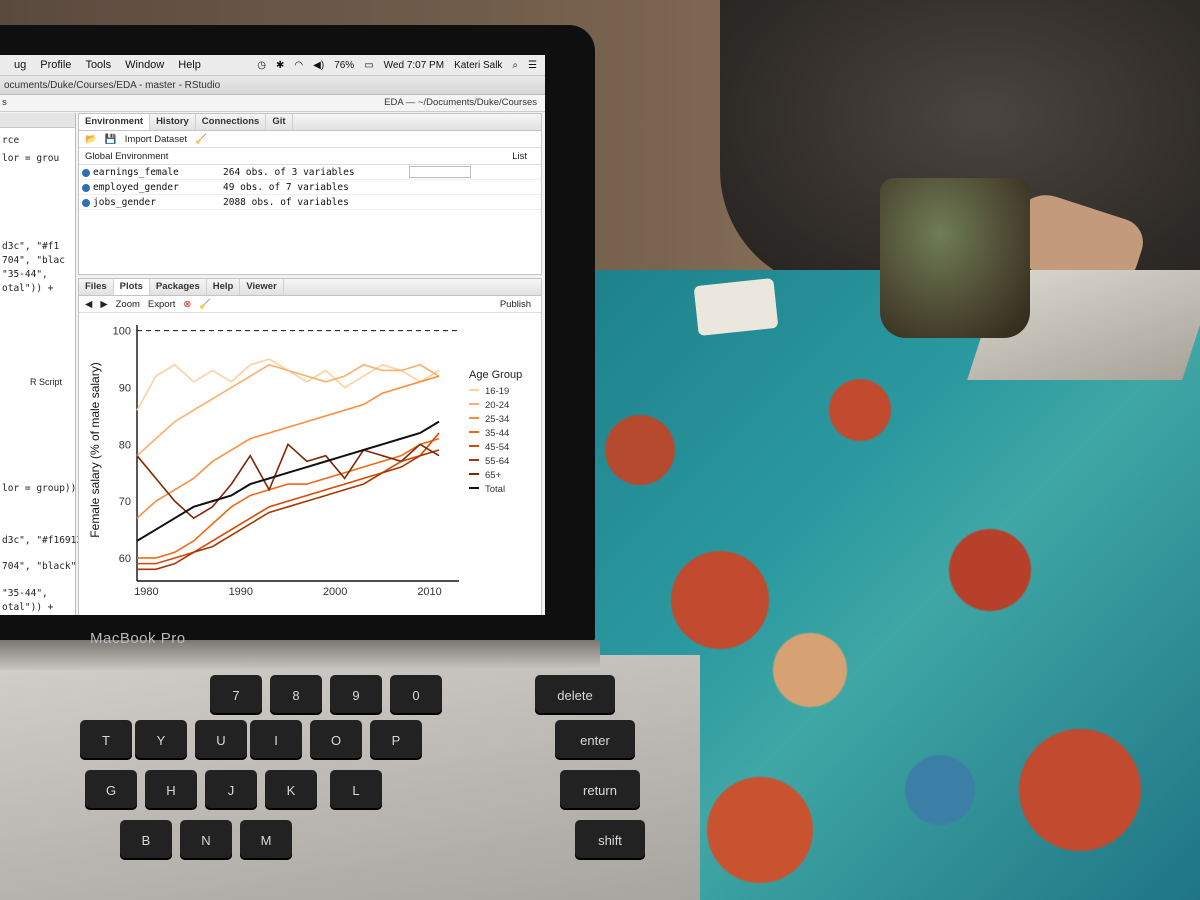  What do you see at coordinates (416, 695) in the screenshot?
I see `key-0: 0` at bounding box center [416, 695].